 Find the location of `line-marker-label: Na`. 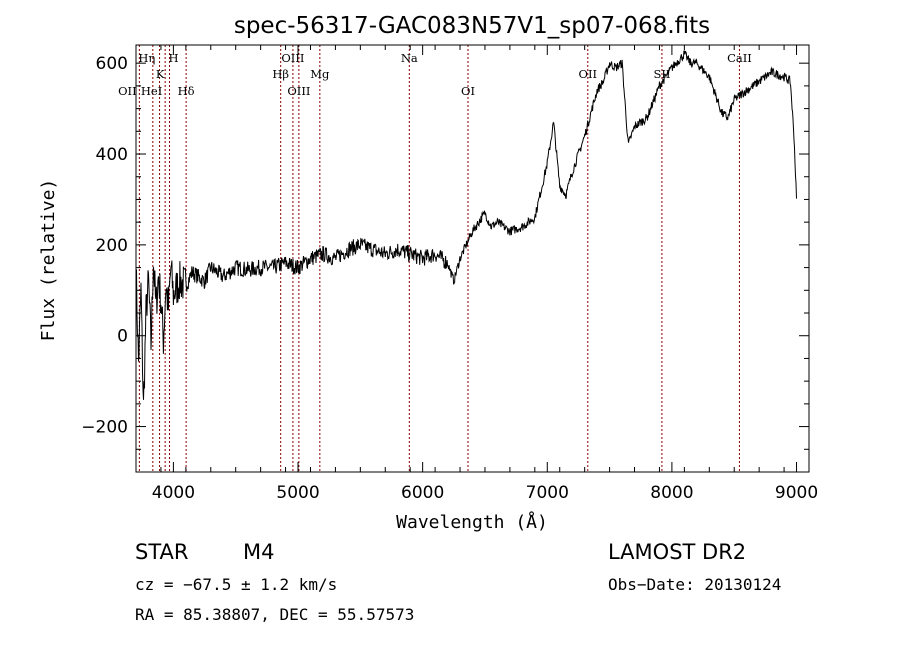

line-marker-label: Na is located at coordinates (409, 58).